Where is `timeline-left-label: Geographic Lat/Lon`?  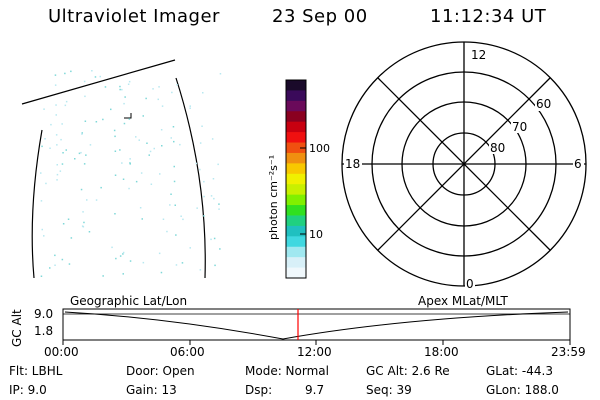 timeline-left-label: Geographic Lat/Lon is located at coordinates (129, 301).